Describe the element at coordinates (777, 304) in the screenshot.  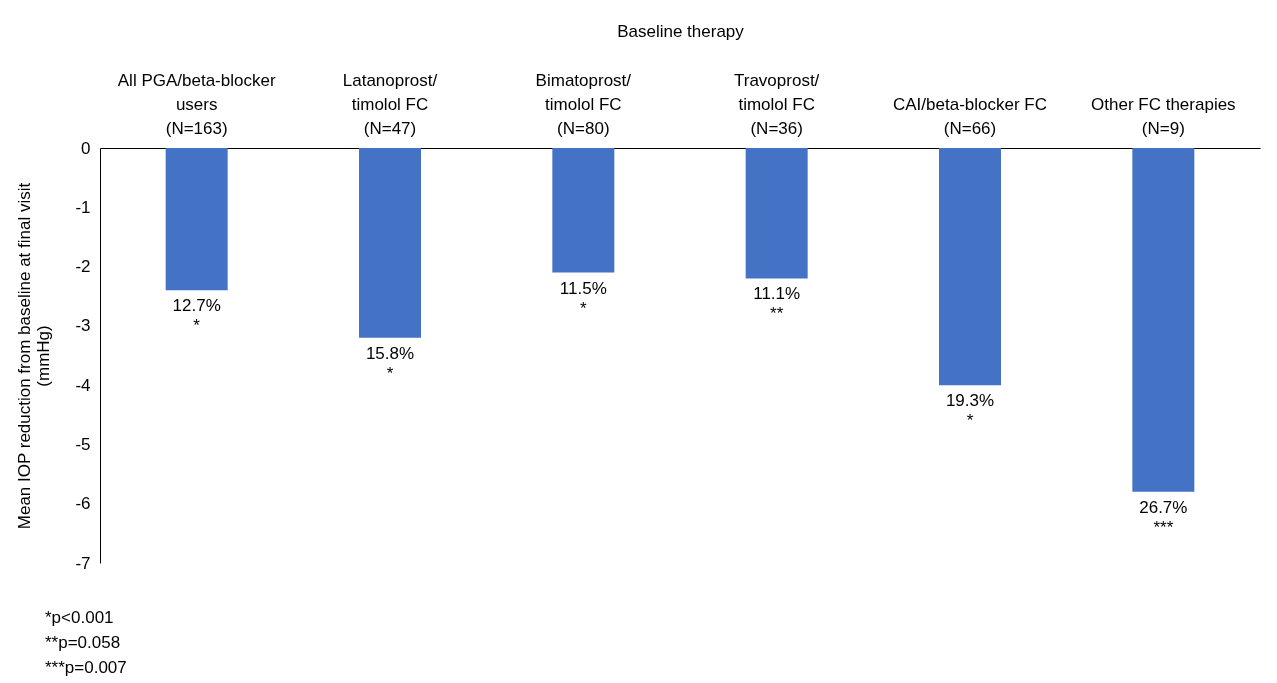
I see `annotation: 11.1% **` at that location.